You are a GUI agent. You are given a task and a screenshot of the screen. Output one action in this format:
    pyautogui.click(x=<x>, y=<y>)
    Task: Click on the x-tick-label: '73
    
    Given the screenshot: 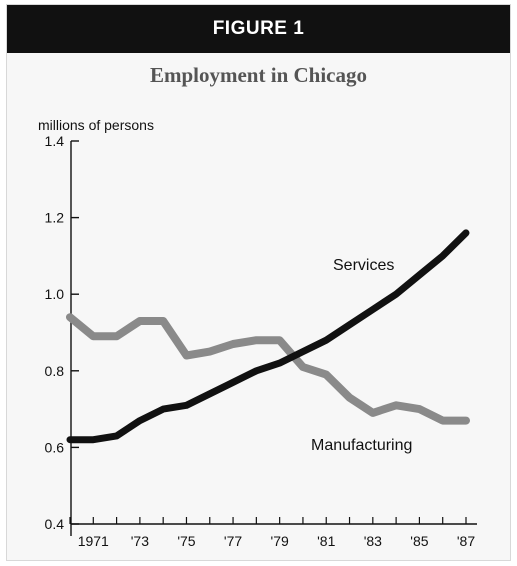 What is the action you would take?
    pyautogui.click(x=140, y=541)
    